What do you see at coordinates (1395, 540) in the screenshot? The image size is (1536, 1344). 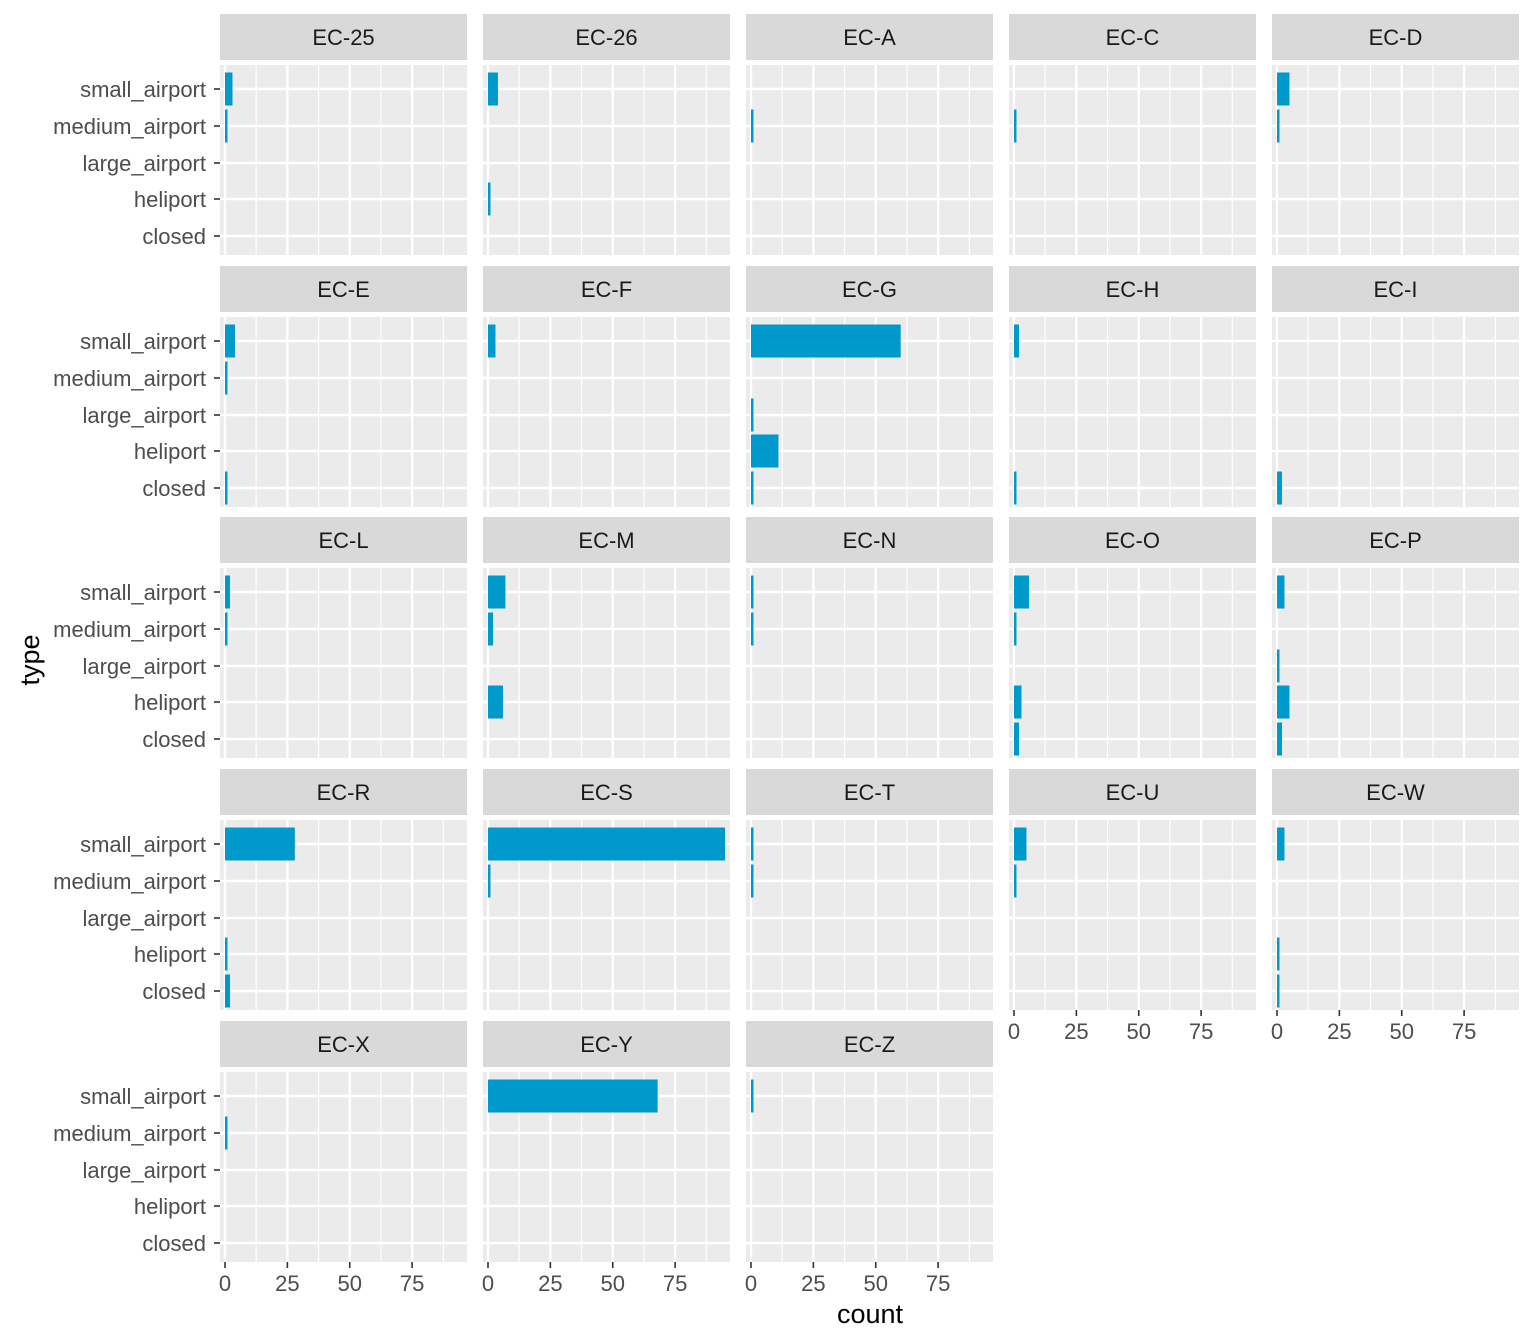 I see `facet-strip-label: EC-P` at bounding box center [1395, 540].